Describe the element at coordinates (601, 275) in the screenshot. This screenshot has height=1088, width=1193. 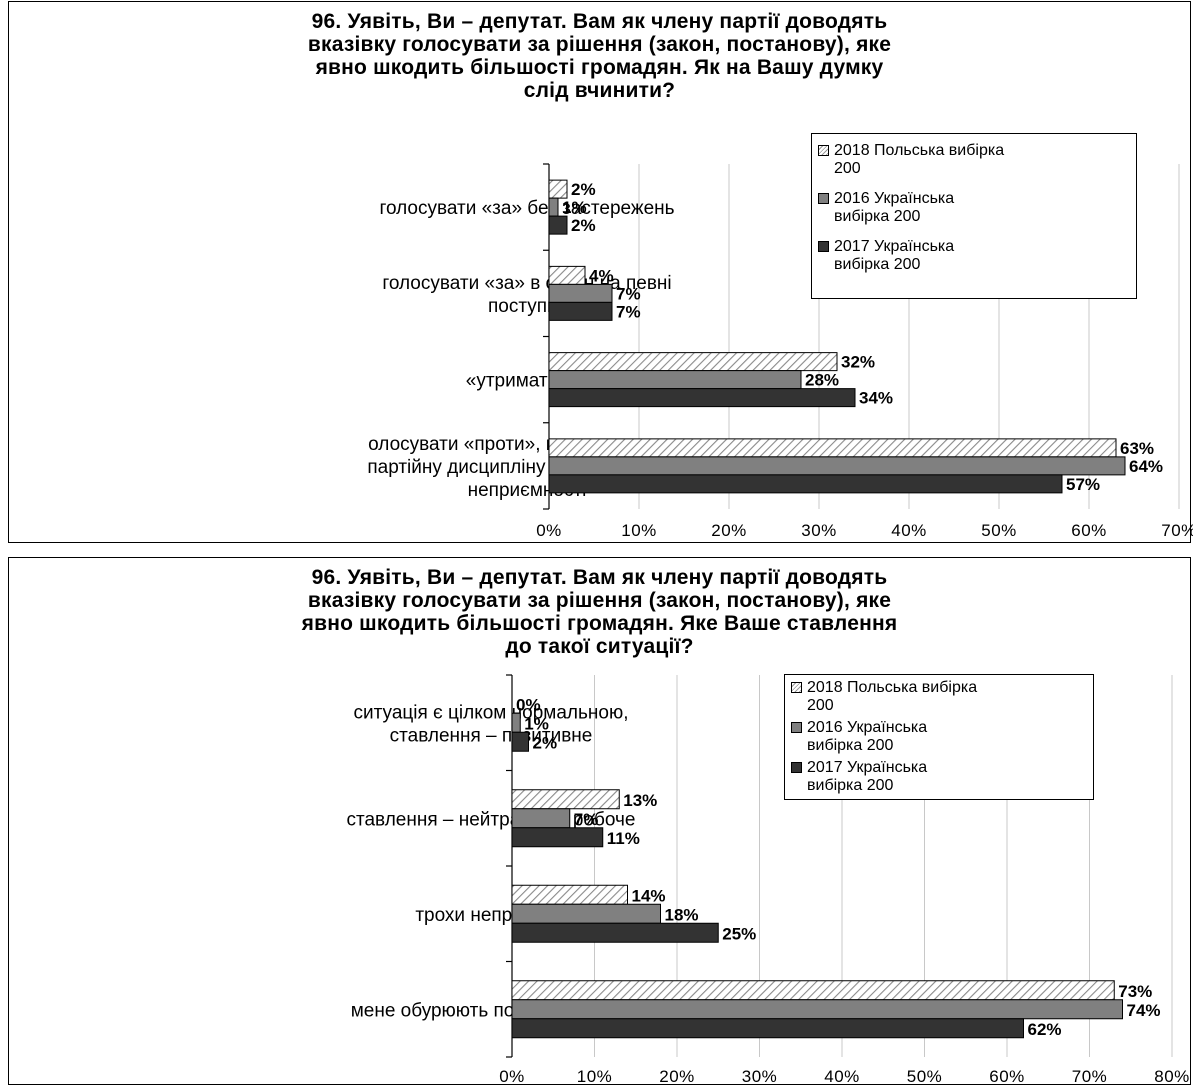
I see `data-label: 4%` at that location.